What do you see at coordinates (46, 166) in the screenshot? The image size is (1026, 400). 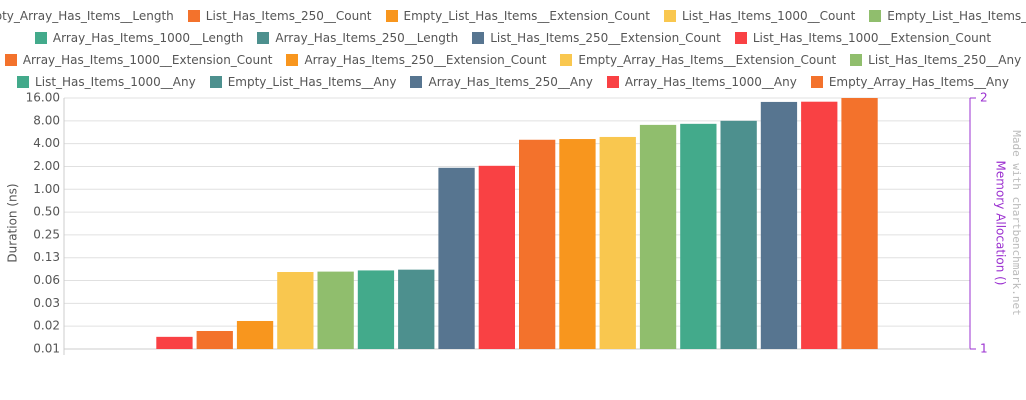 I see `y-tick-label: 2.00` at bounding box center [46, 166].